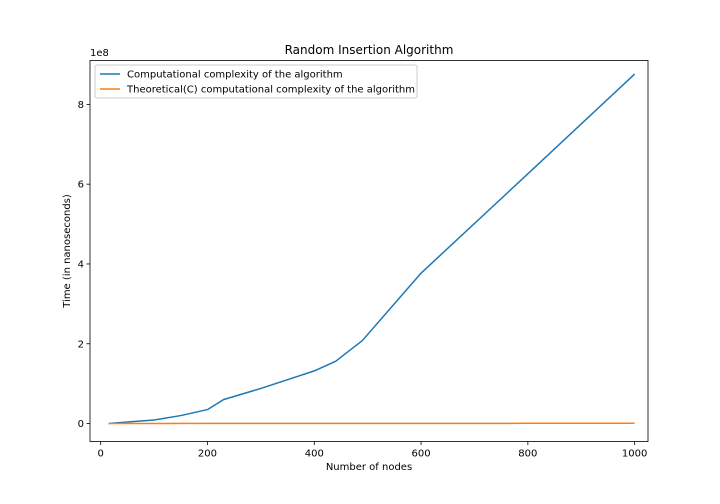 This screenshot has width=720, height=504. I want to click on y-tick-label: 6, so click(81, 185).